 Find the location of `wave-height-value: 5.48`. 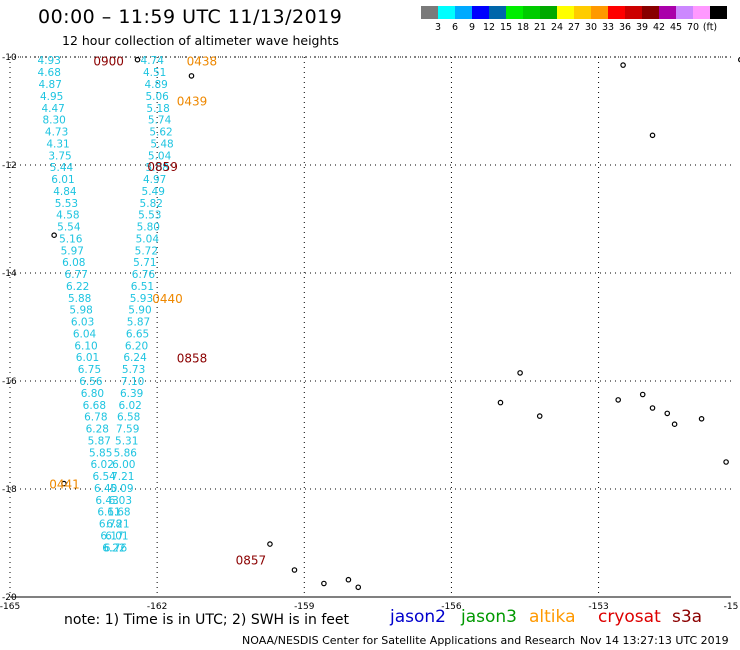

wave-height-value: 5.48 is located at coordinates (161, 144).